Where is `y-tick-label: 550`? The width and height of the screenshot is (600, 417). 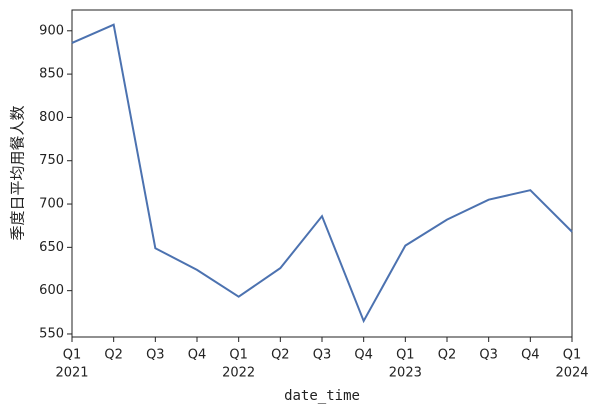
y-tick-label: 550 is located at coordinates (51, 333).